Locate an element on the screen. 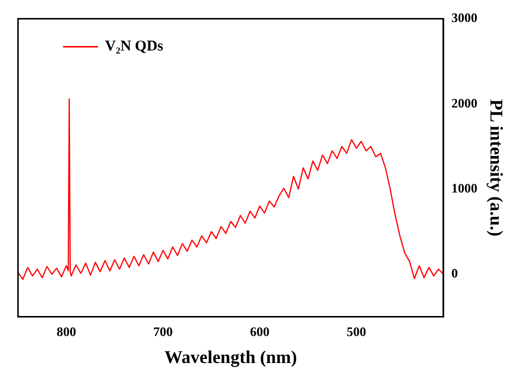  x-tick-label: 600 is located at coordinates (260, 331).